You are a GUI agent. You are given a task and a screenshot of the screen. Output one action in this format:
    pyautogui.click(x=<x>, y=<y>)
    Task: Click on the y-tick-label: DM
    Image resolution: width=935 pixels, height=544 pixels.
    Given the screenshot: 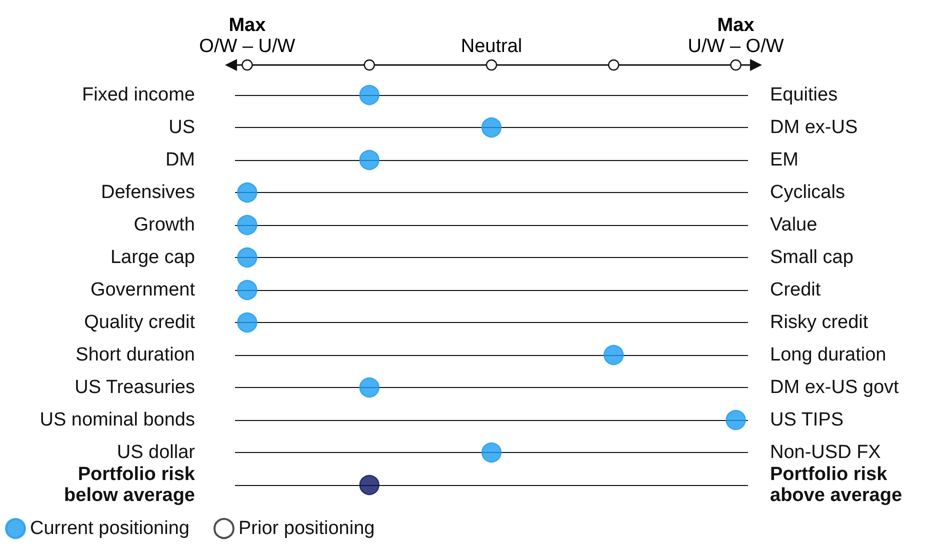 What is the action you would take?
    pyautogui.click(x=180, y=160)
    